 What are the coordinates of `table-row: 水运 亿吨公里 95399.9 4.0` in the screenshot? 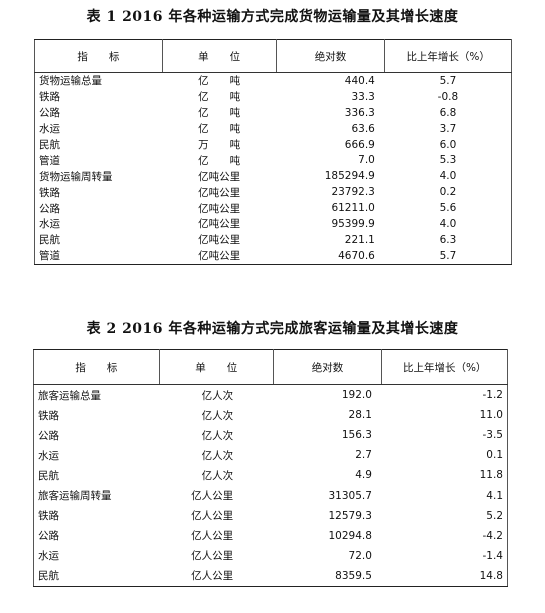 It's located at (273, 224).